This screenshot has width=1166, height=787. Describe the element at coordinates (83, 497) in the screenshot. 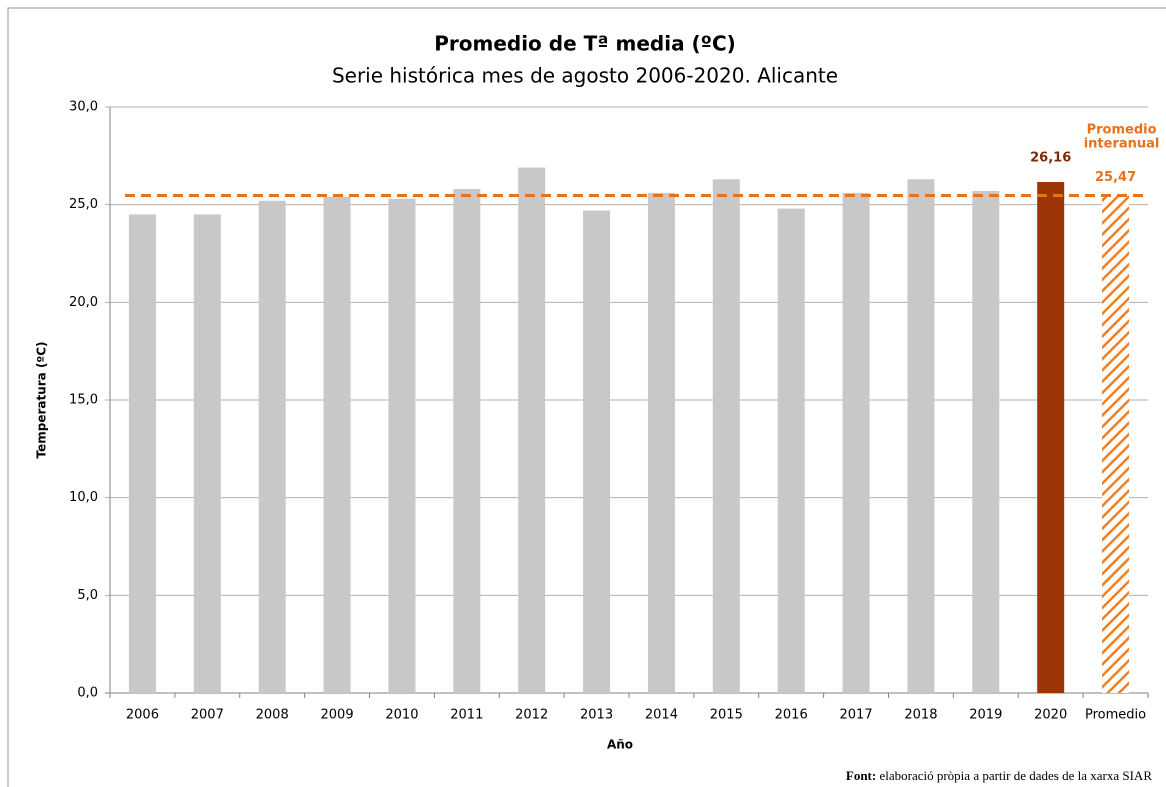

I see `y-tick-label: 10,0` at that location.